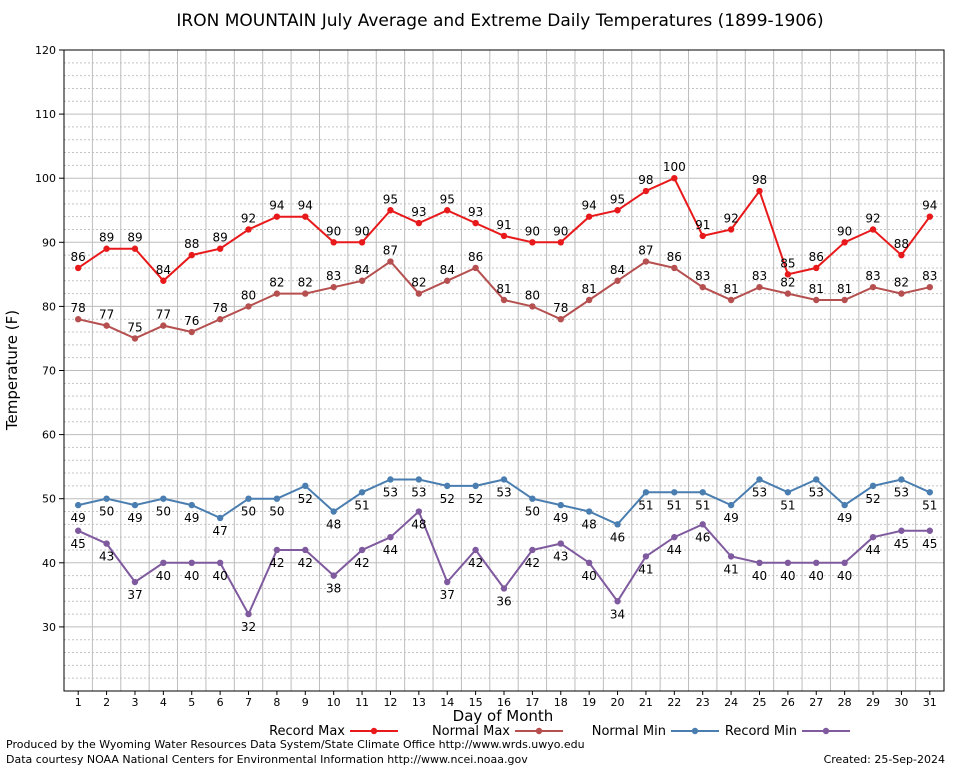 This screenshot has width=954, height=768. I want to click on data-label: 78, so click(219, 308).